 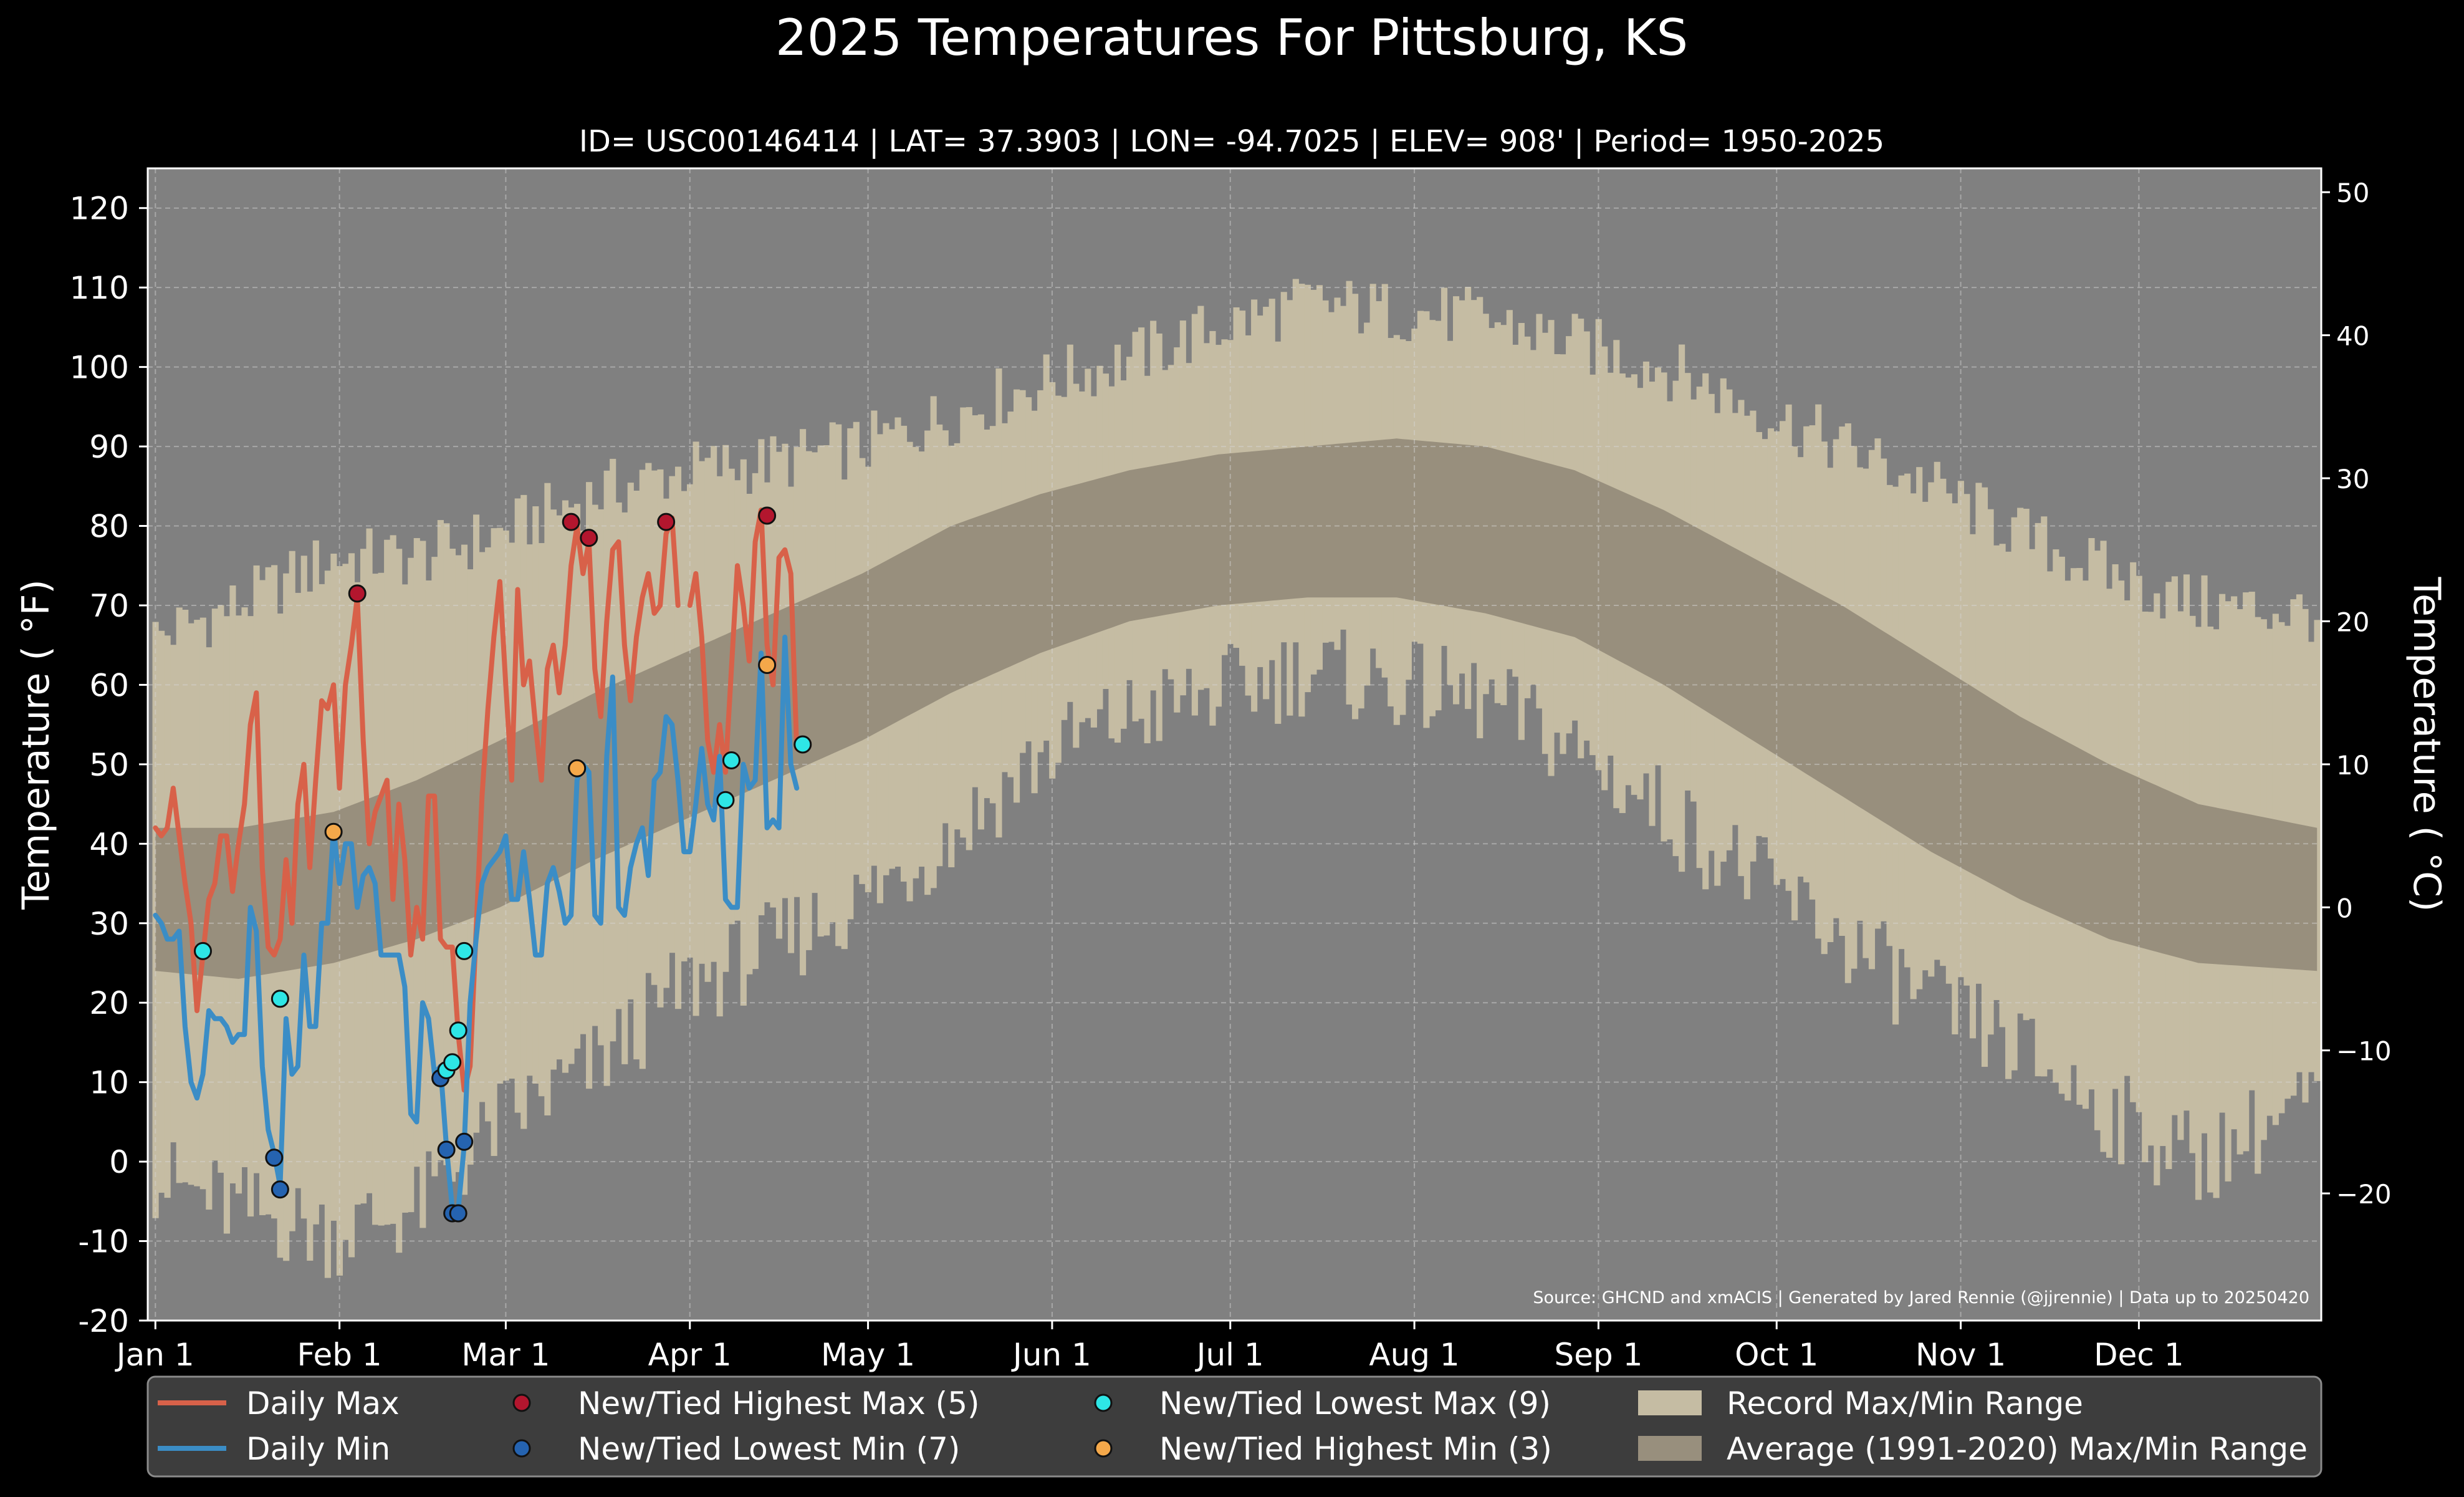 What do you see at coordinates (2356, 694) in the screenshot?
I see `y-axis-right: −20 −10 0 10 20 30 40 50` at bounding box center [2356, 694].